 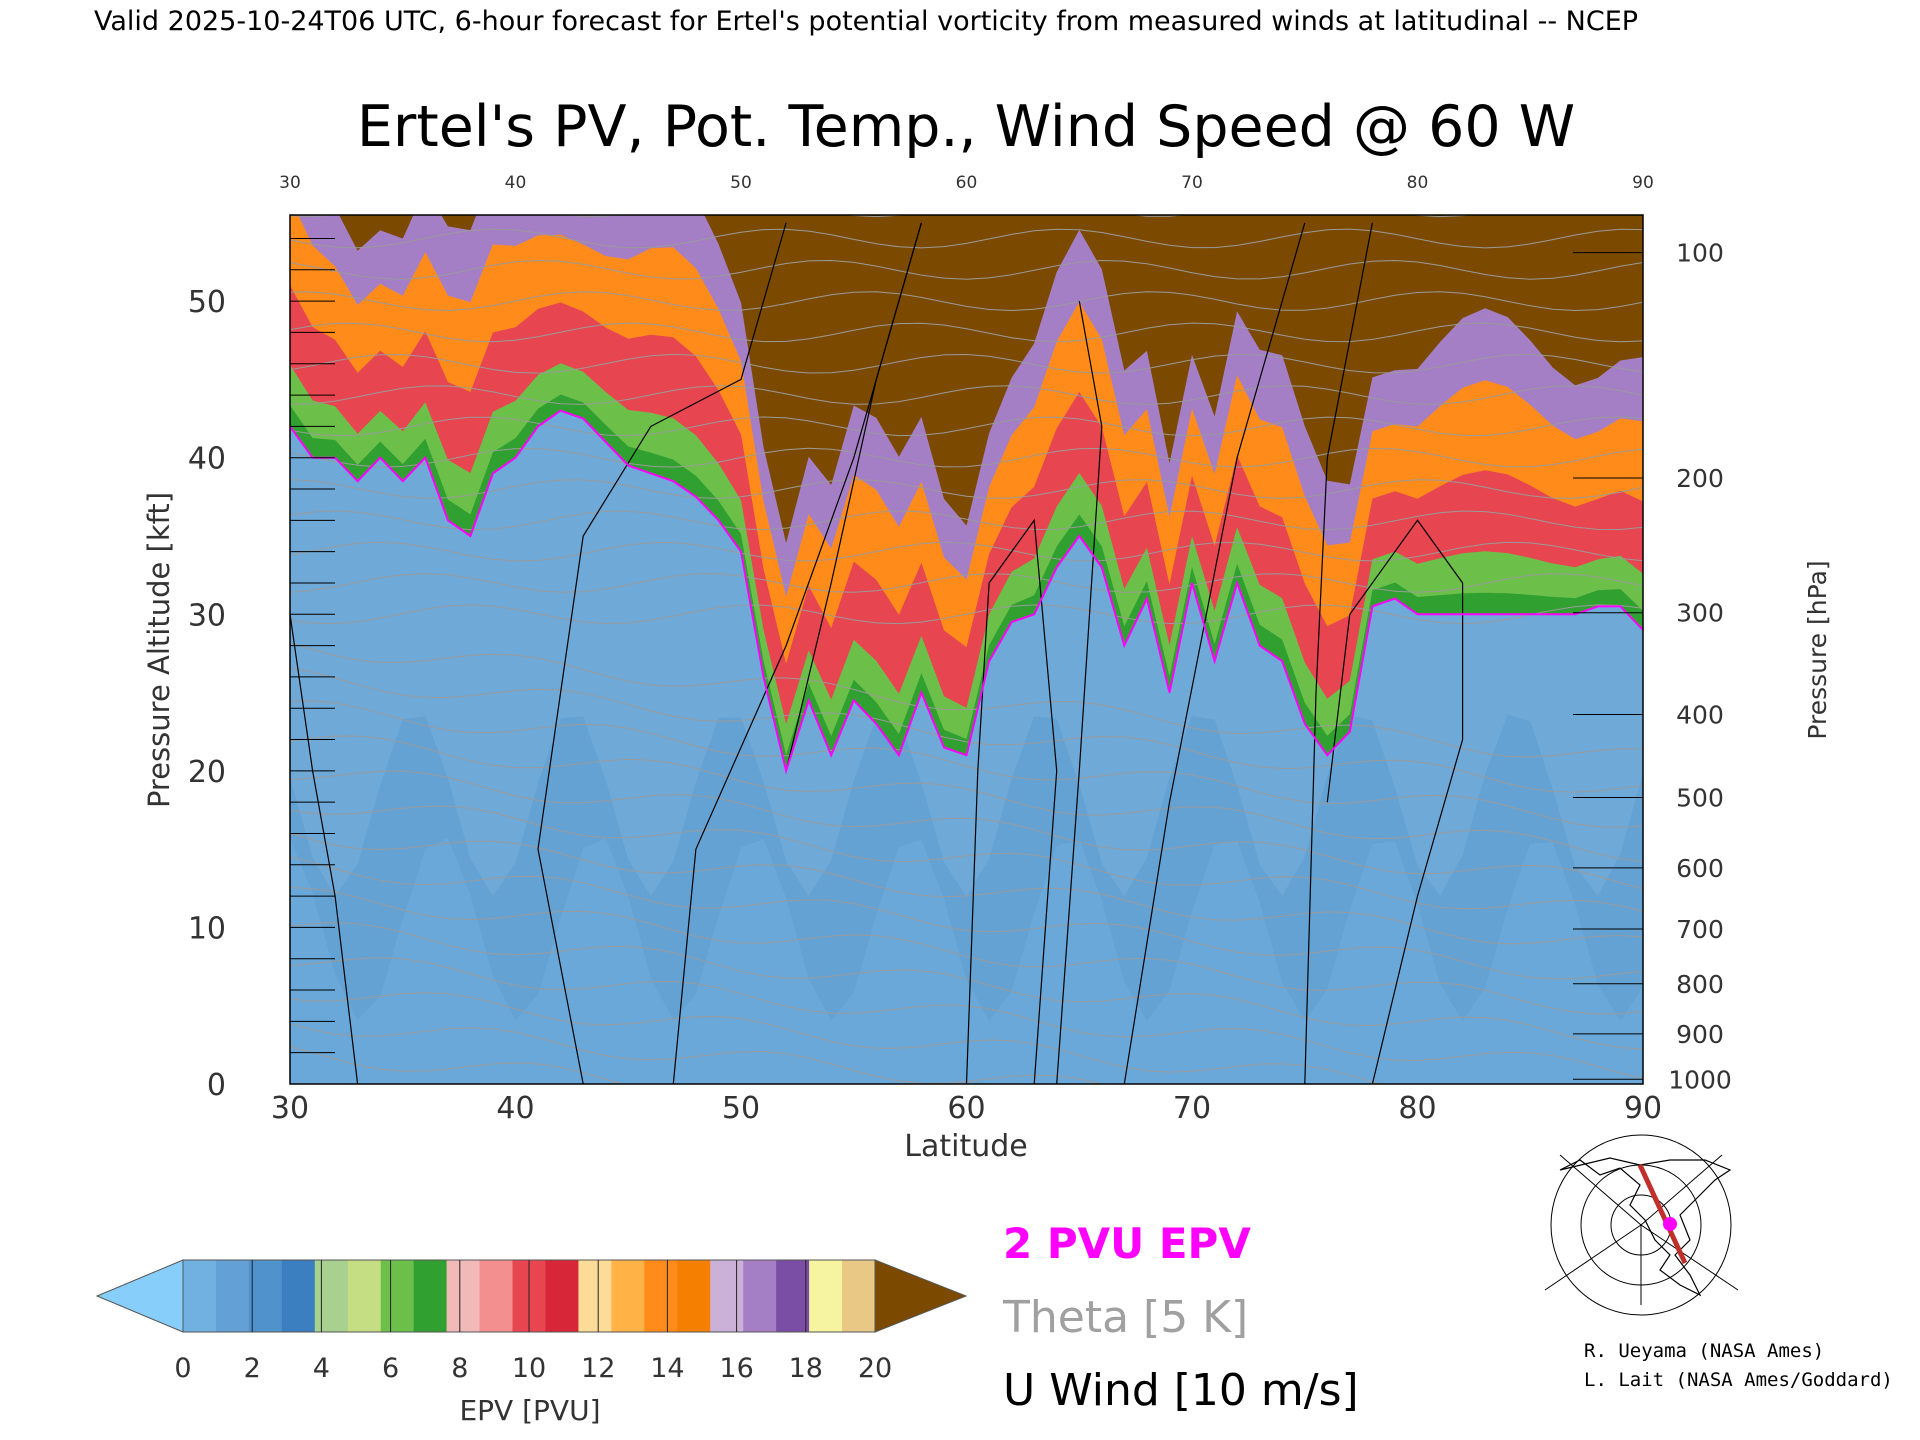 I want to click on y-tick-label: 30, so click(x=207, y=615).